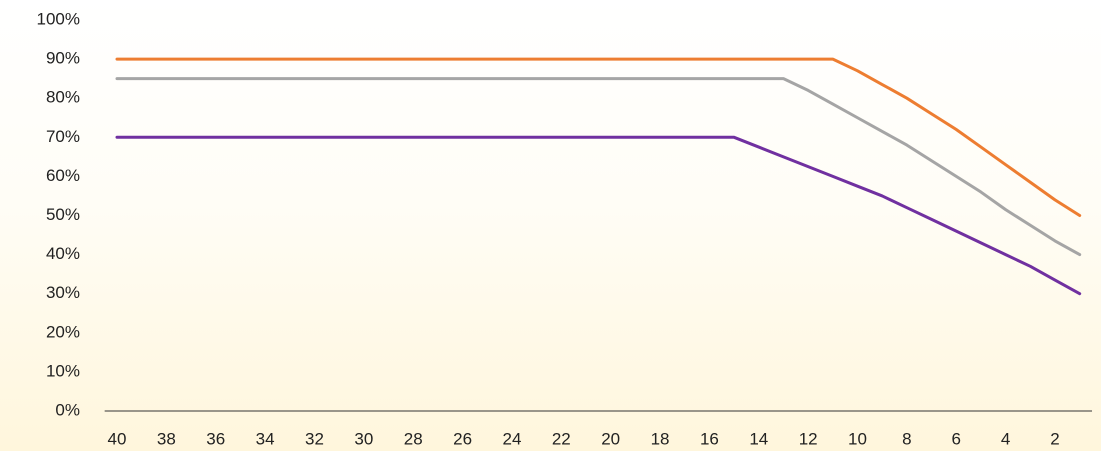  What do you see at coordinates (63, 175) in the screenshot?
I see `y-tick-label: 60%` at bounding box center [63, 175].